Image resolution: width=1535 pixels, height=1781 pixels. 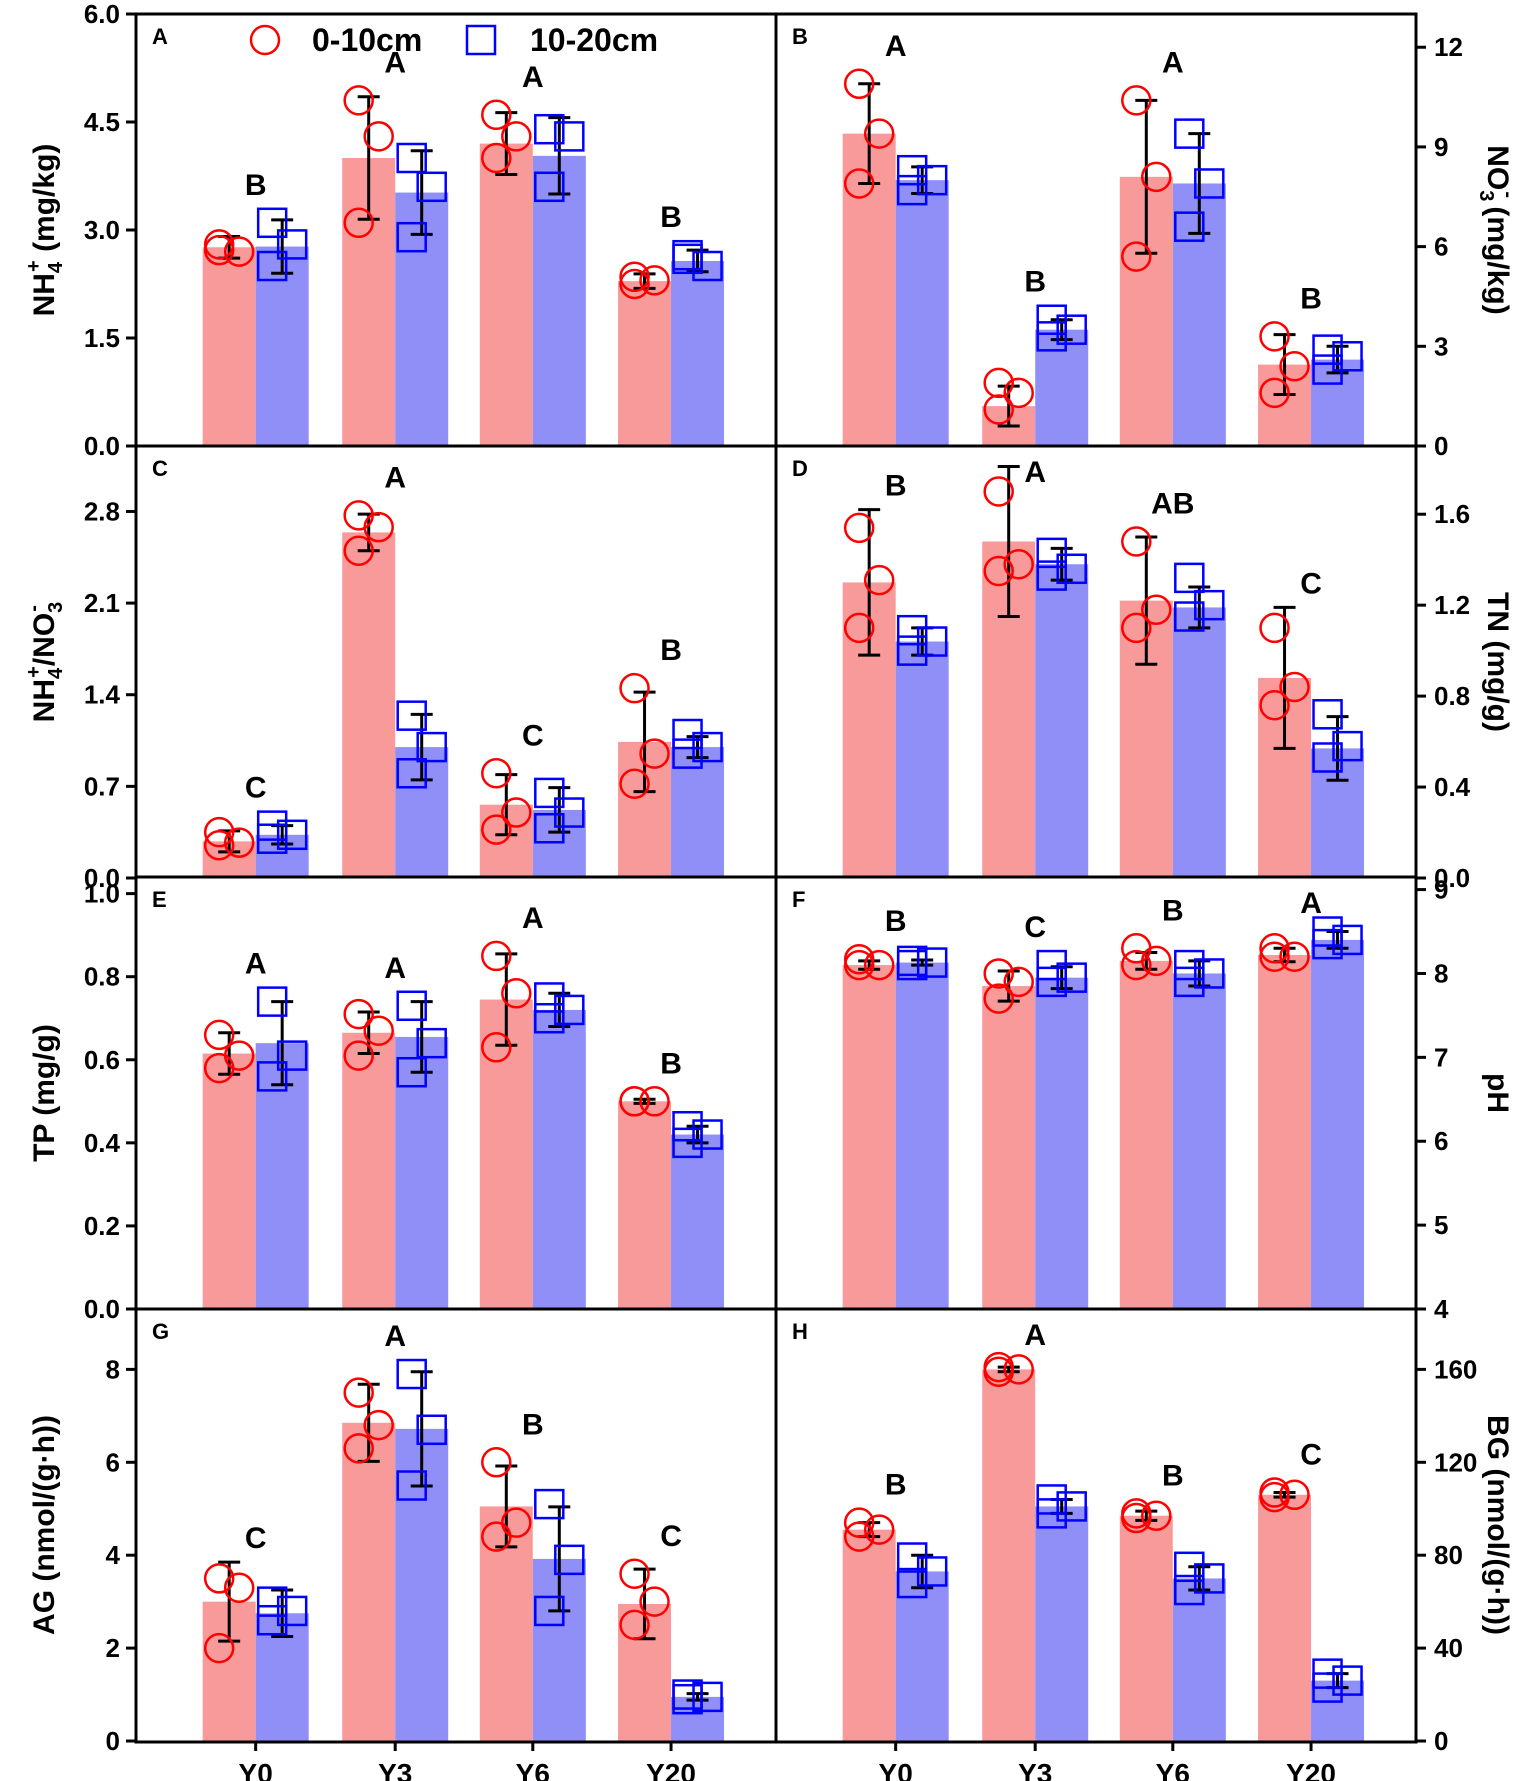 I want to click on panel-letter-B: B, so click(x=800, y=36).